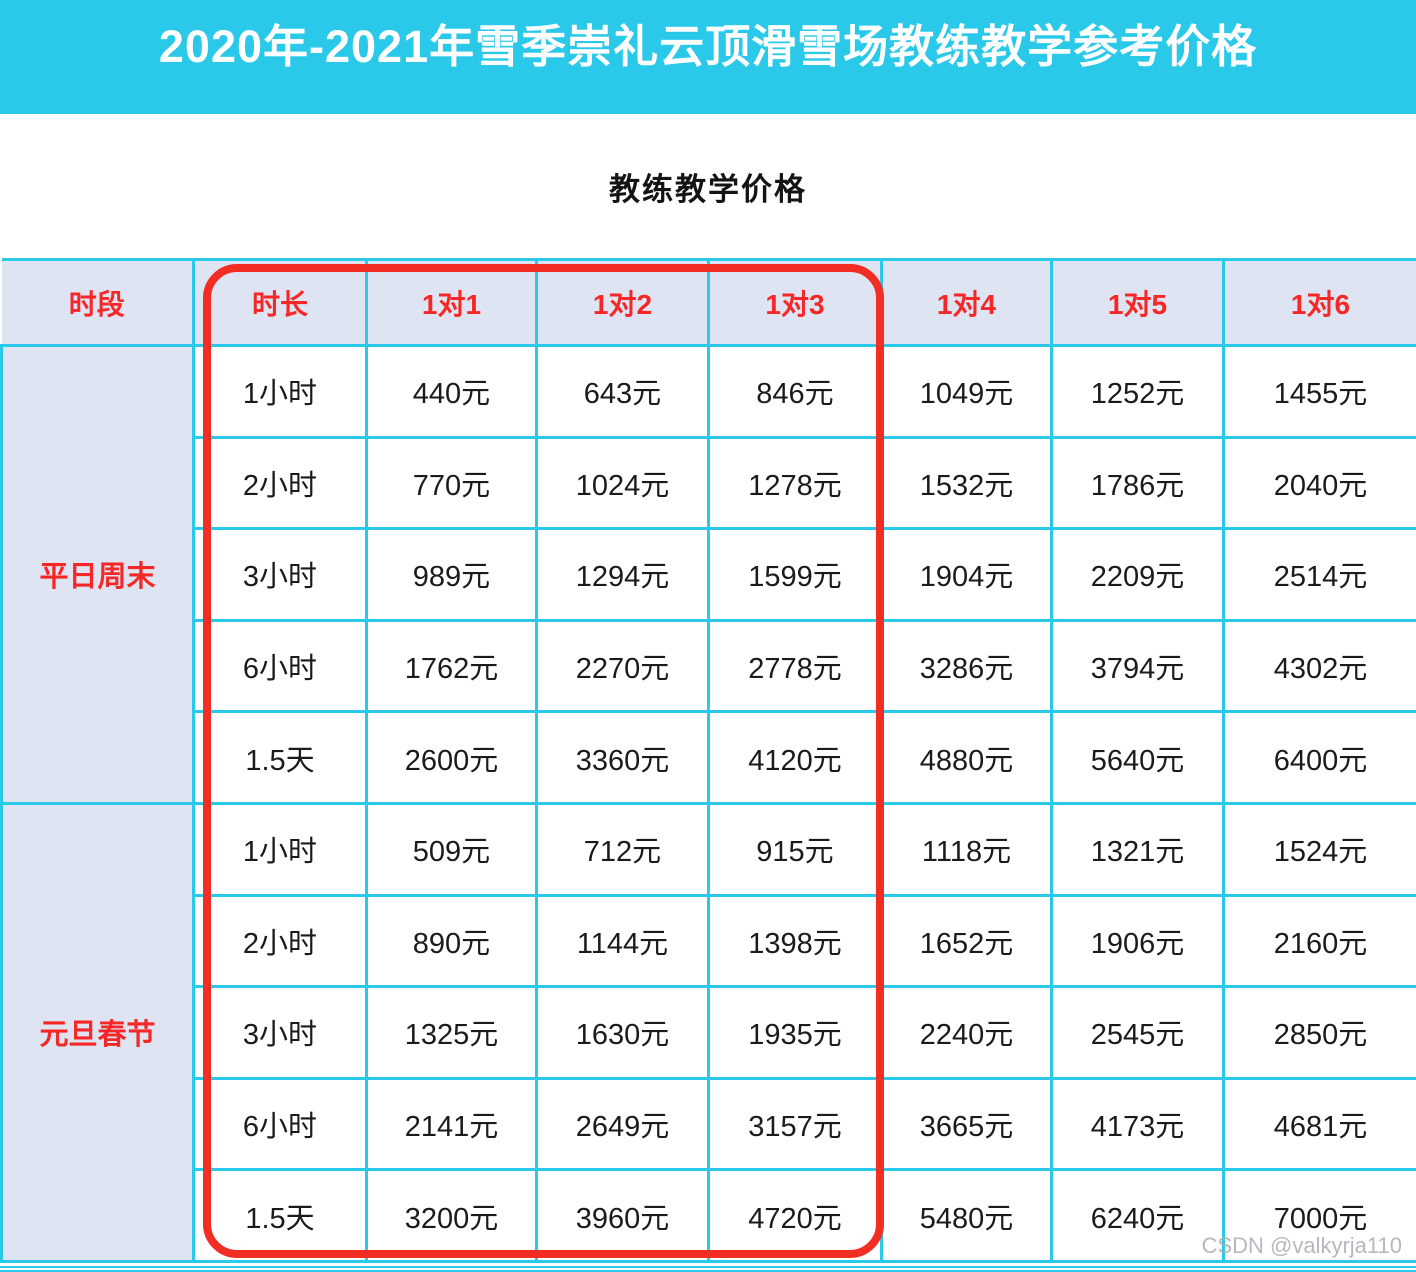 This screenshot has width=1416, height=1272. What do you see at coordinates (1319, 941) in the screenshot?
I see `price-cell: 2160元` at bounding box center [1319, 941].